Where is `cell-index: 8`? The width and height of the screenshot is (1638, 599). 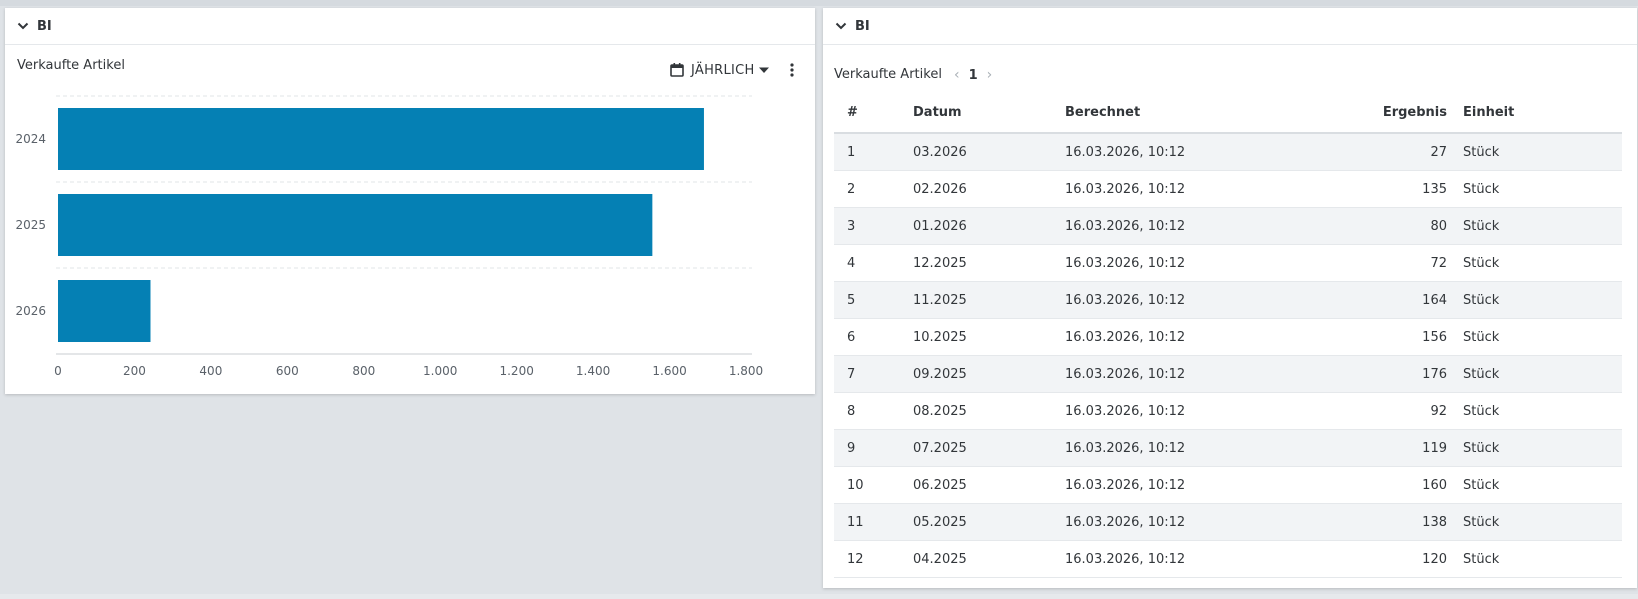
cell-index: 8 is located at coordinates (873, 411).